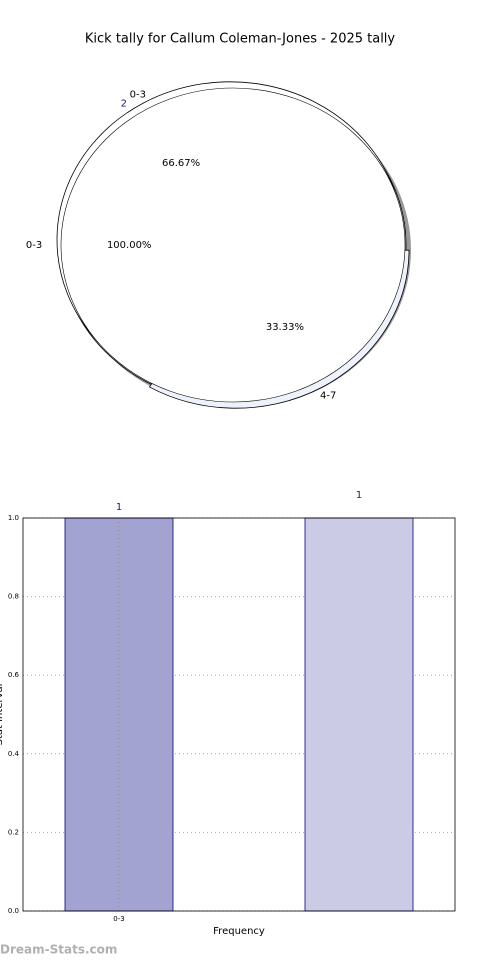 The width and height of the screenshot is (480, 960). Describe the element at coordinates (14, 754) in the screenshot. I see `y-tick-label: 0.4` at that location.